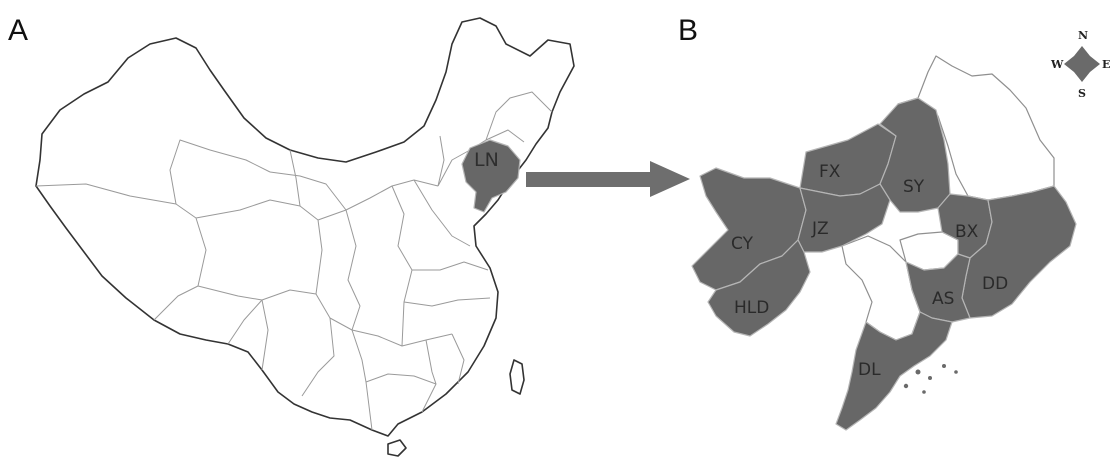  What do you see at coordinates (1069, 64) in the screenshot?
I see `compass-arrow-west` at bounding box center [1069, 64].